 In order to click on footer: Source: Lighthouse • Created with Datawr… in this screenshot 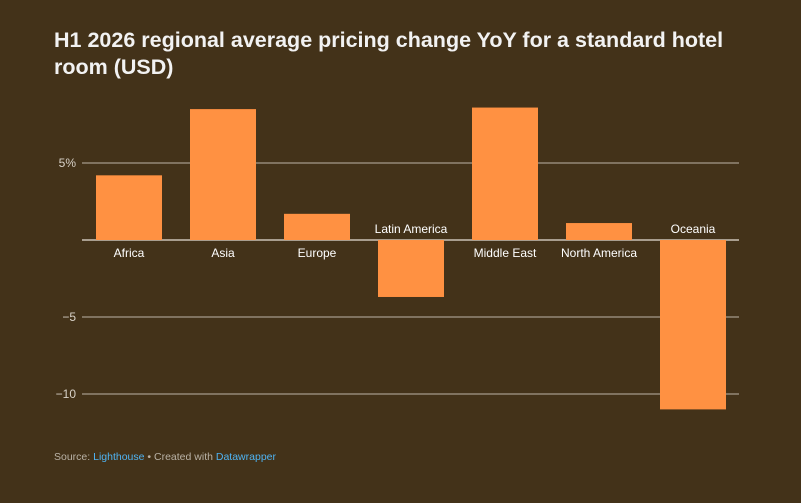, I will do `click(165, 457)`.